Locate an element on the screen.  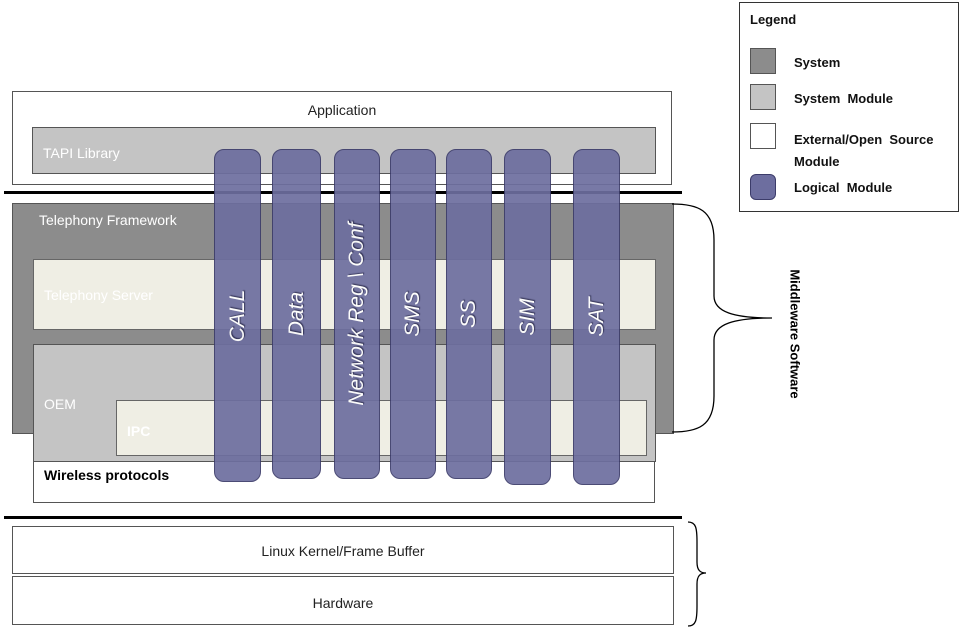
legend-label-system: System is located at coordinates (817, 62).